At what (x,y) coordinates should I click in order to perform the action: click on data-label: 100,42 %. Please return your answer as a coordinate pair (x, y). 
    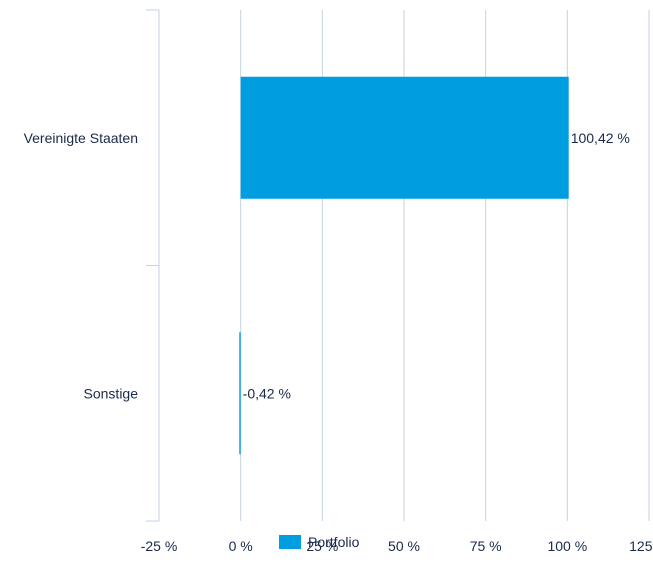
    Looking at the image, I should click on (600, 138).